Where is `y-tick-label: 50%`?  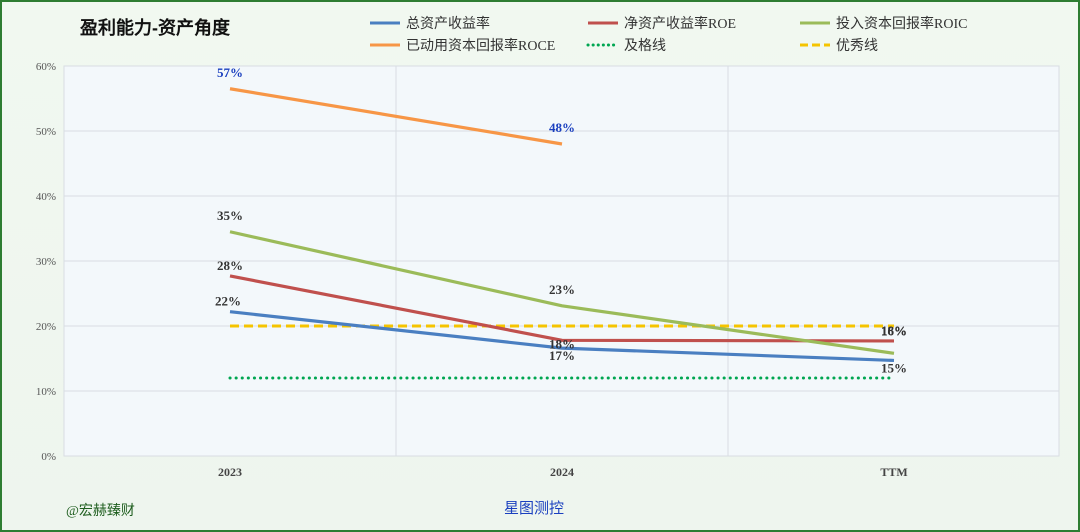
y-tick-label: 50% is located at coordinates (46, 132).